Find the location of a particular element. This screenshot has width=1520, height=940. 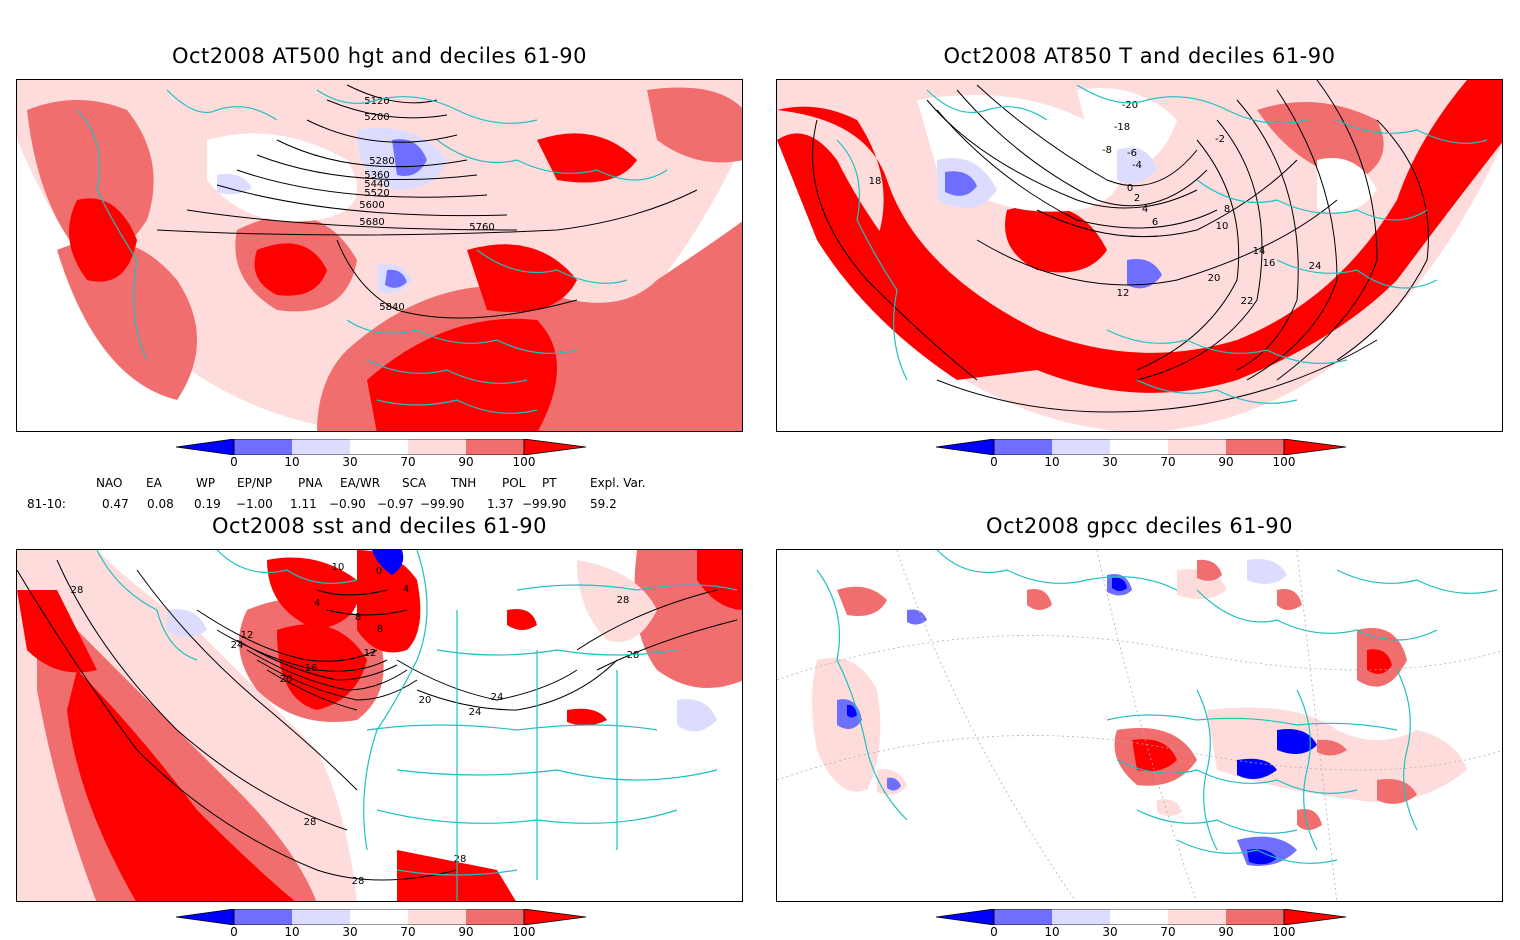

index-value: −1.00 is located at coordinates (254, 504).